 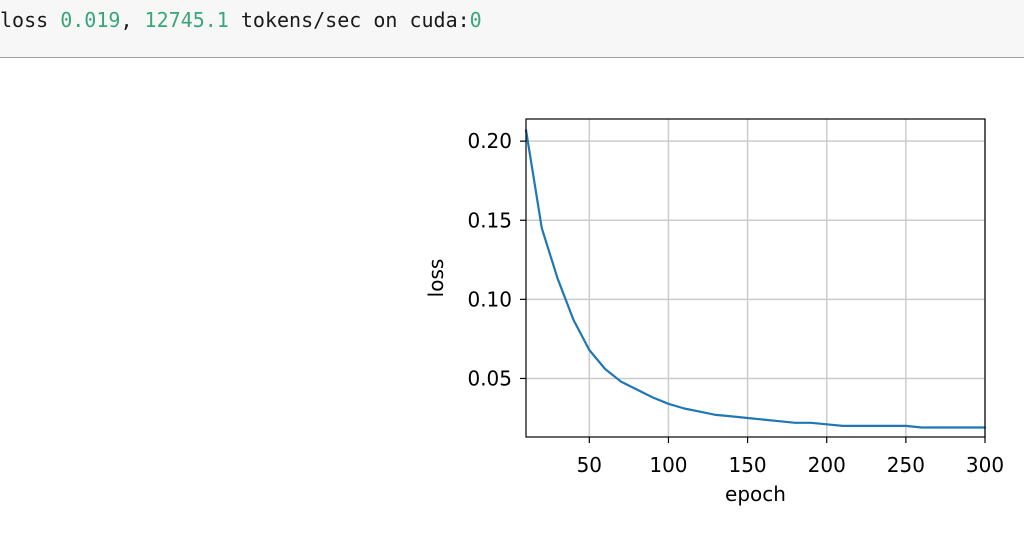 What do you see at coordinates (186, 20) in the screenshot?
I see `tokens-per-sec-value: 12745.1` at bounding box center [186, 20].